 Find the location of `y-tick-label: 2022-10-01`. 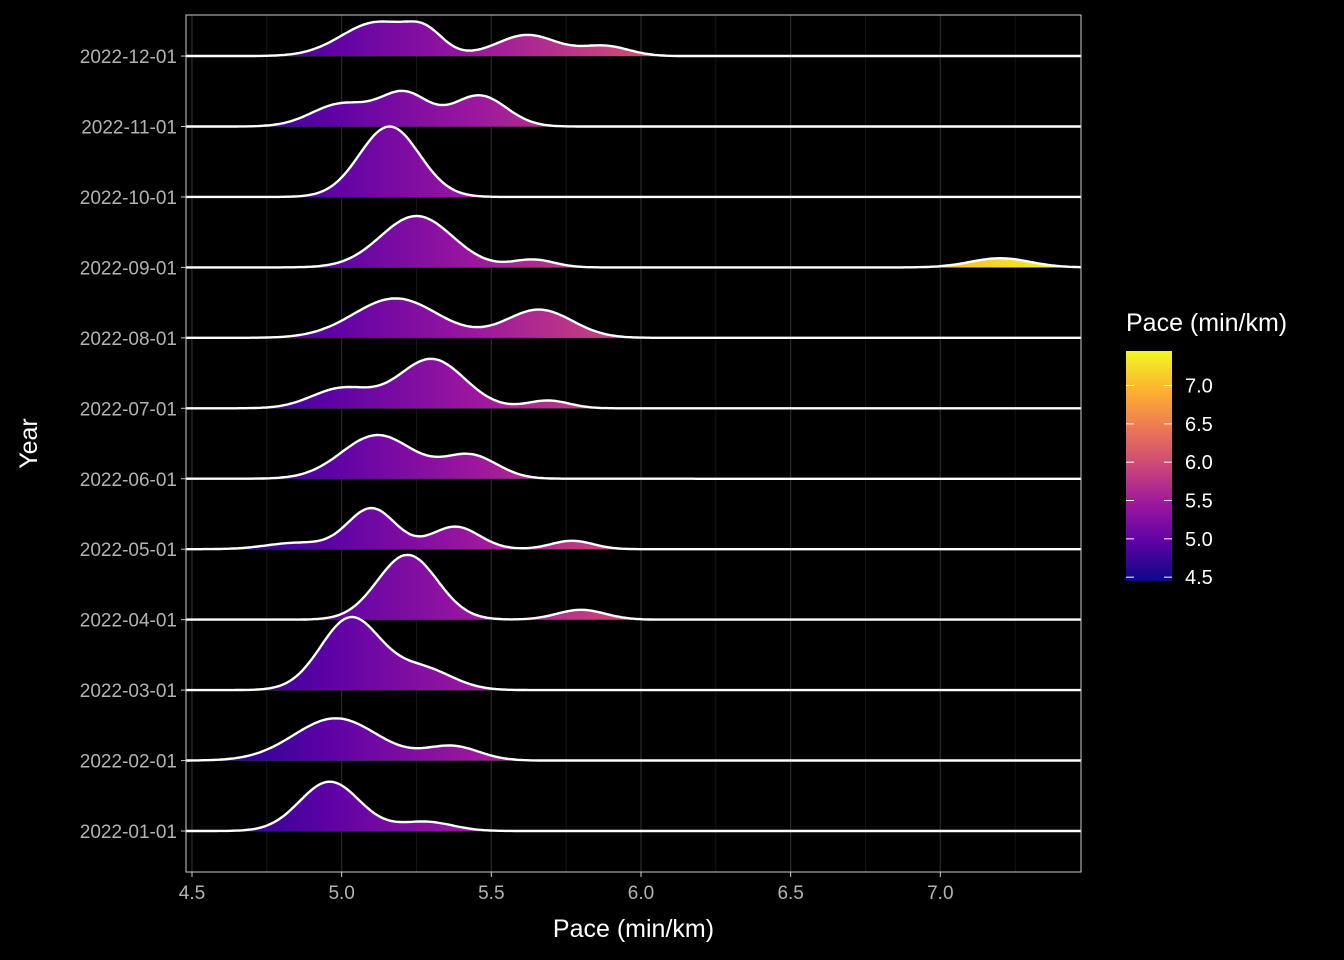

y-tick-label: 2022-10-01 is located at coordinates (128, 198).